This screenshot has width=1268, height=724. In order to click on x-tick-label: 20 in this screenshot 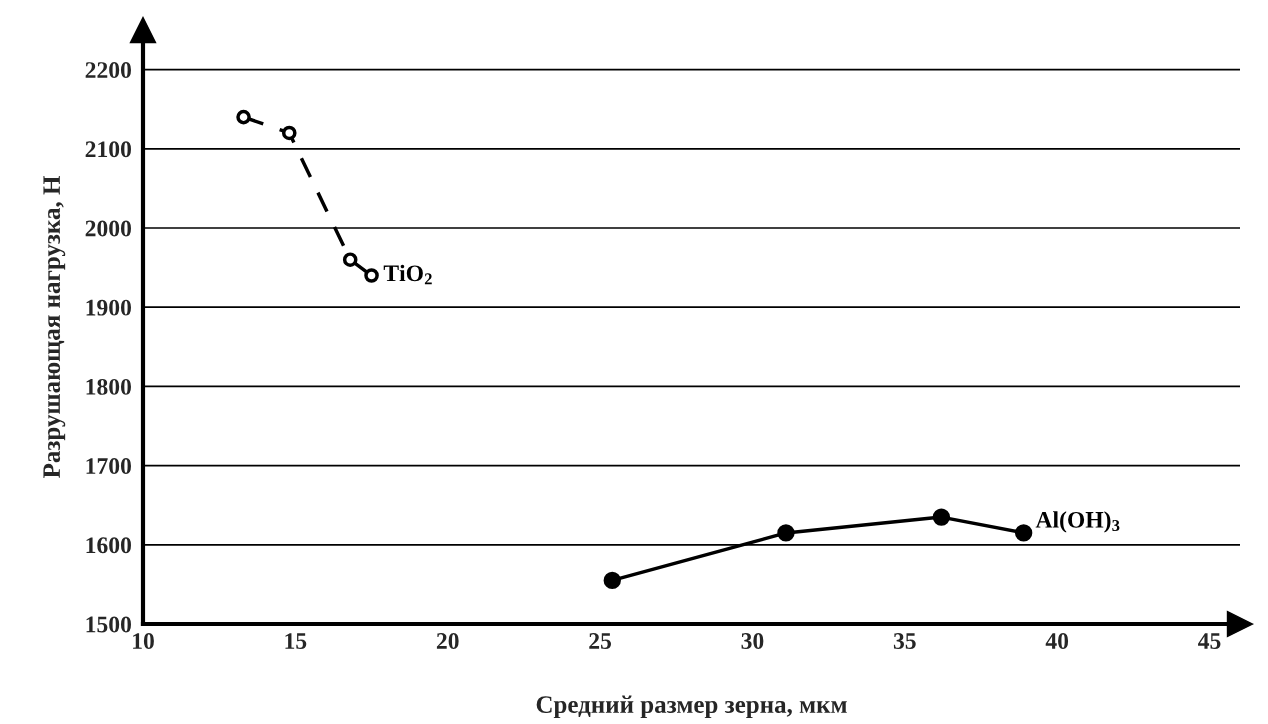, I will do `click(447, 641)`.